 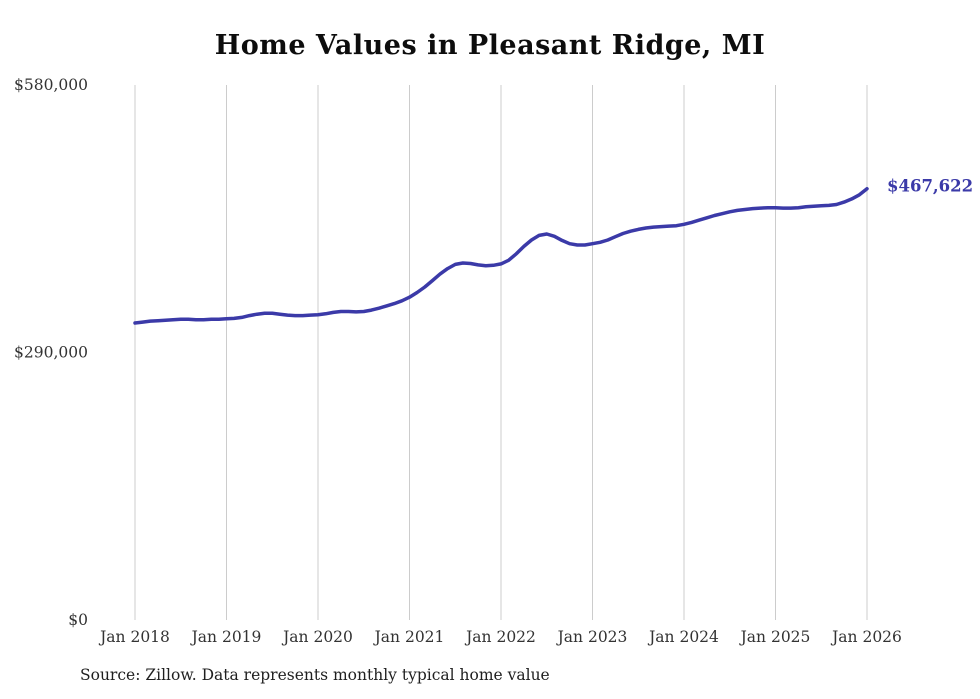 I want to click on y-axis-labels: $0 $290,000 $580,000, so click(x=51, y=352).